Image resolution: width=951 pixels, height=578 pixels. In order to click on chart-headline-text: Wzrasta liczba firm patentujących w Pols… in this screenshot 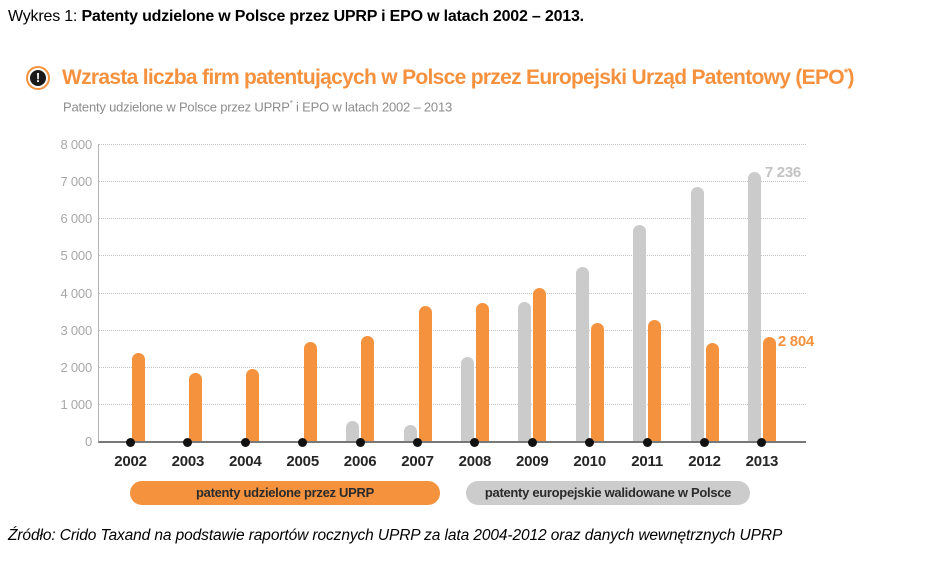, I will do `click(453, 77)`.